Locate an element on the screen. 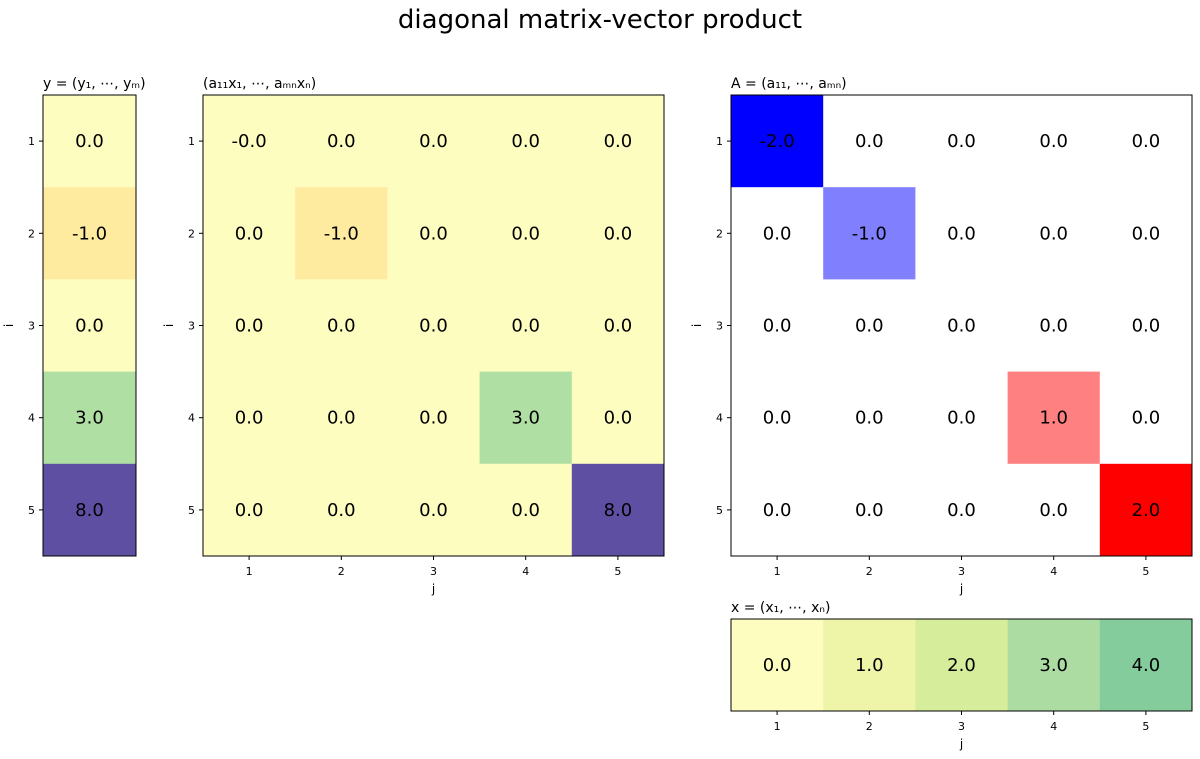  panel-title: (a₁₁x₁, ⋯, aₘₙxₙ) is located at coordinates (259, 84).